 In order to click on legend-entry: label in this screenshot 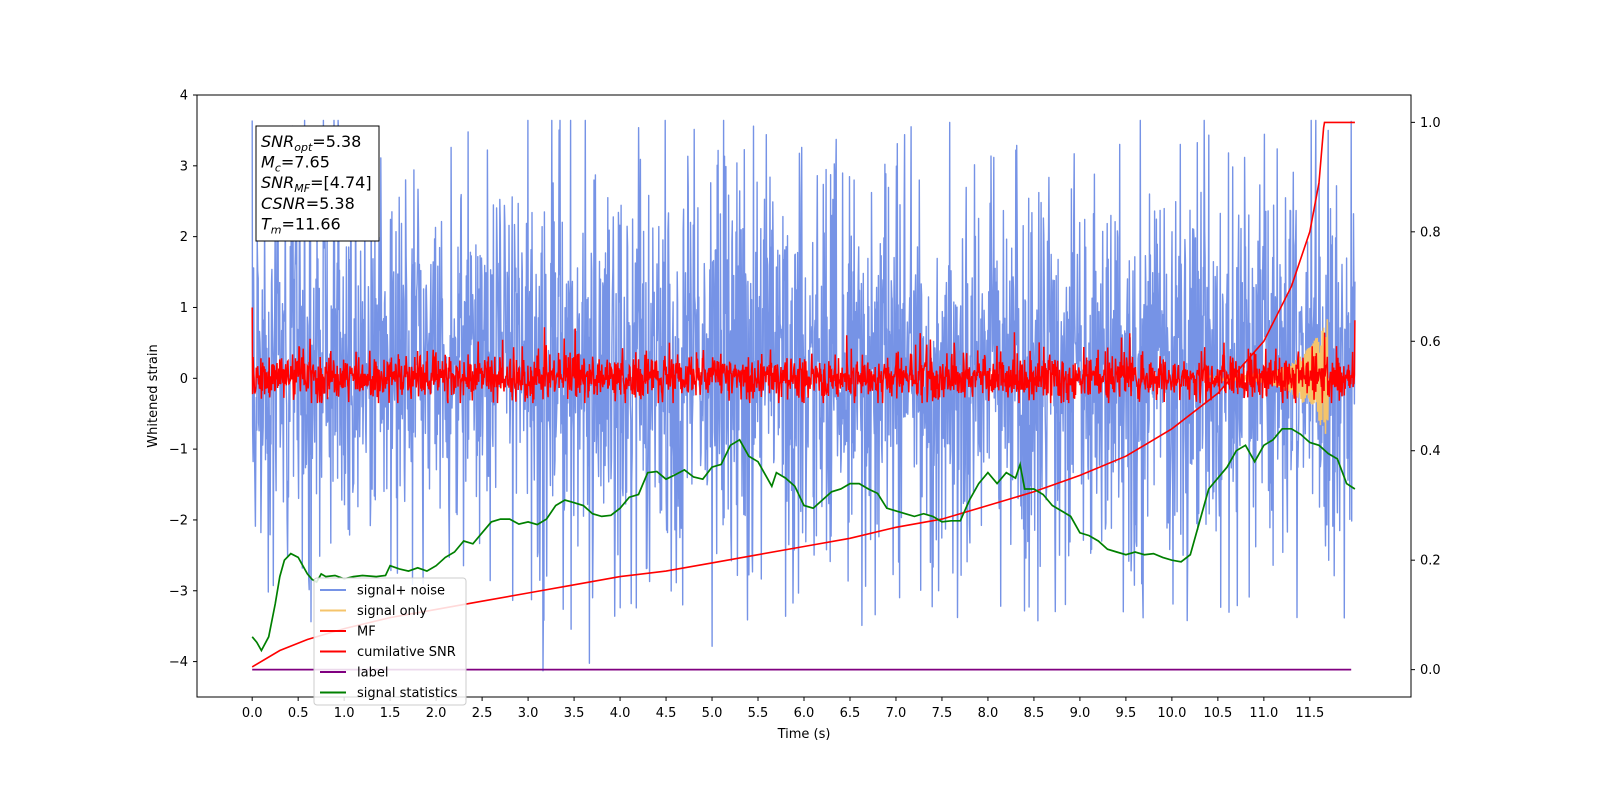, I will do `click(372, 673)`.